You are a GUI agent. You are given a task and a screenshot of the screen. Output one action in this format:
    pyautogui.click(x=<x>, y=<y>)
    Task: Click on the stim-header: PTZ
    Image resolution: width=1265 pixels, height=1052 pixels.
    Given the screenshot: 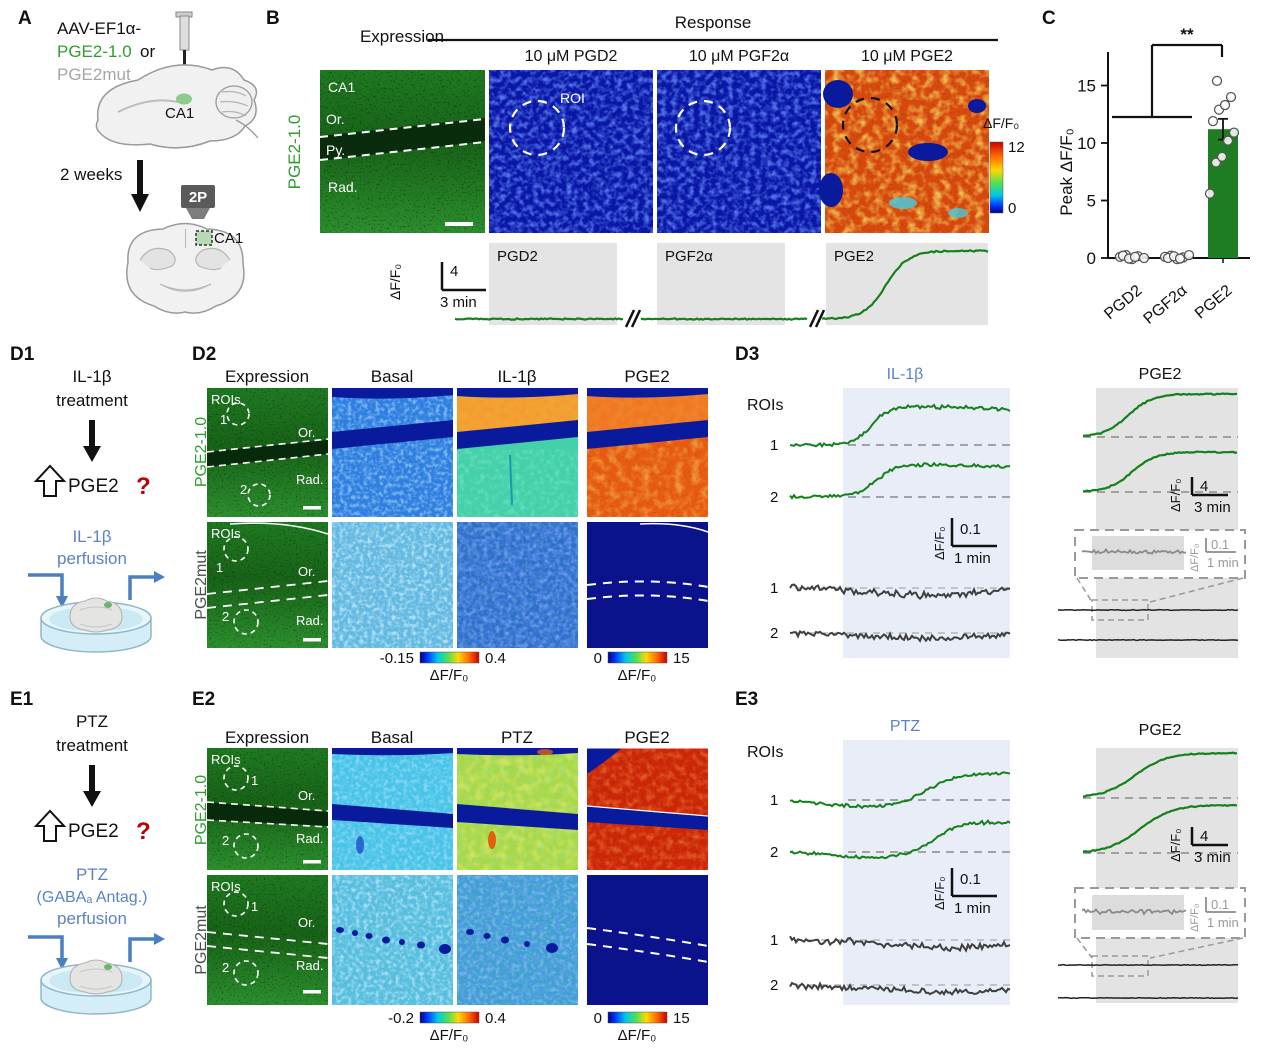 What is the action you would take?
    pyautogui.click(x=905, y=726)
    